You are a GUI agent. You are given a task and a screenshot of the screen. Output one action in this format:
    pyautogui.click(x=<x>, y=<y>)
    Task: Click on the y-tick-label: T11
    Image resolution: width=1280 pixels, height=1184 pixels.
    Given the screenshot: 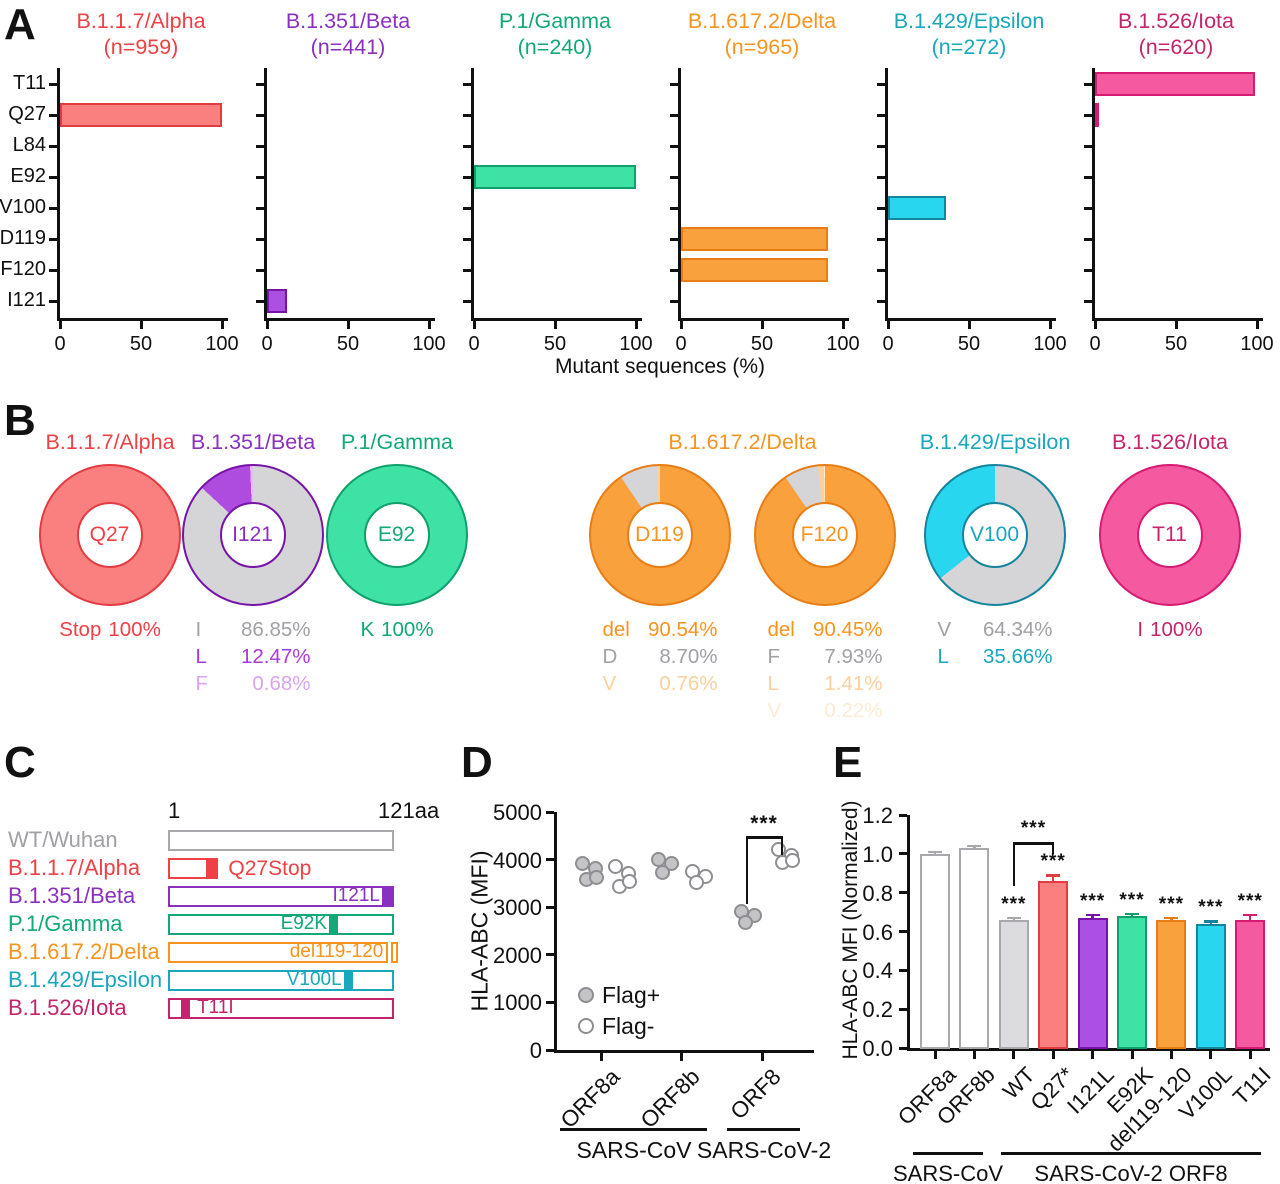 What is the action you would take?
    pyautogui.click(x=29, y=83)
    